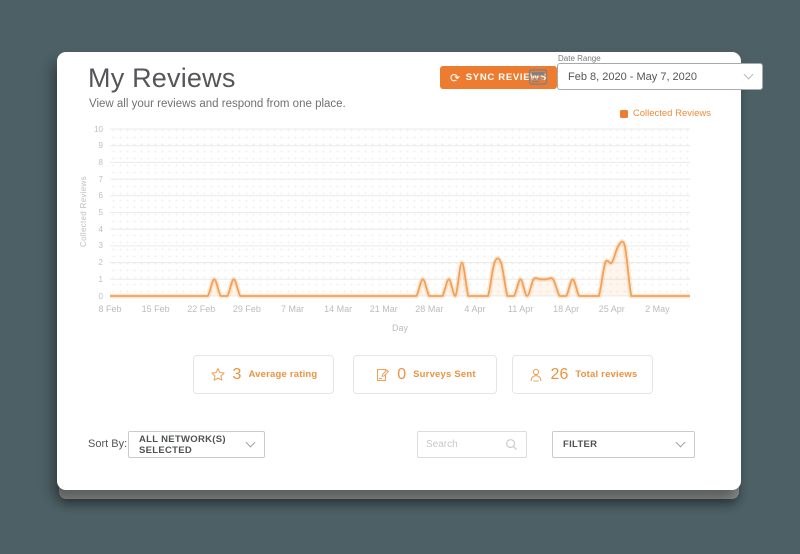 This screenshot has width=800, height=554. I want to click on network-select: ALL NETWORK(S) SELECTED, so click(196, 444).